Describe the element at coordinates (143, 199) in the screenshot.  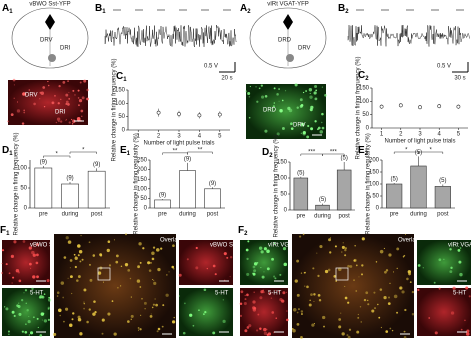
I see `y-tick-label: 50` at that location.